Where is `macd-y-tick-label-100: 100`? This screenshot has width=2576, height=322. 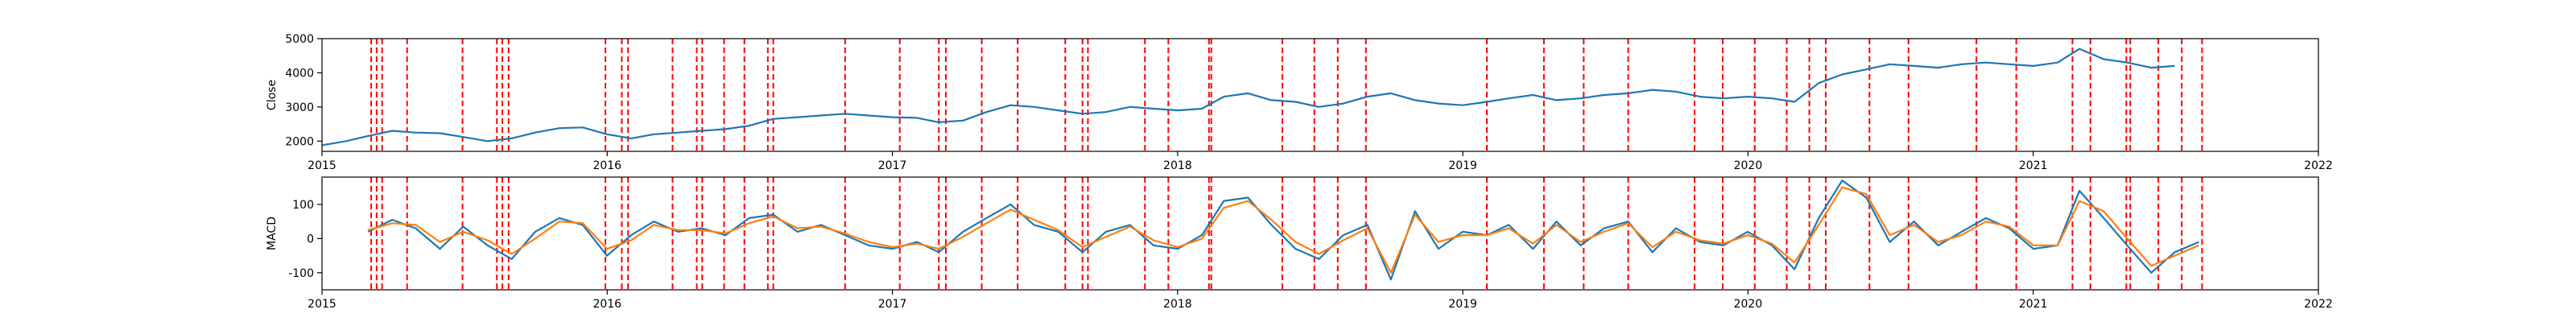
macd-y-tick-label-100: 100 is located at coordinates (303, 205).